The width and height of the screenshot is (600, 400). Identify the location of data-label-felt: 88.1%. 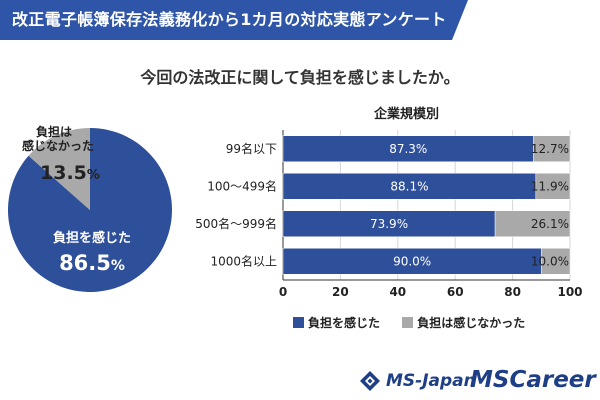
(409, 186).